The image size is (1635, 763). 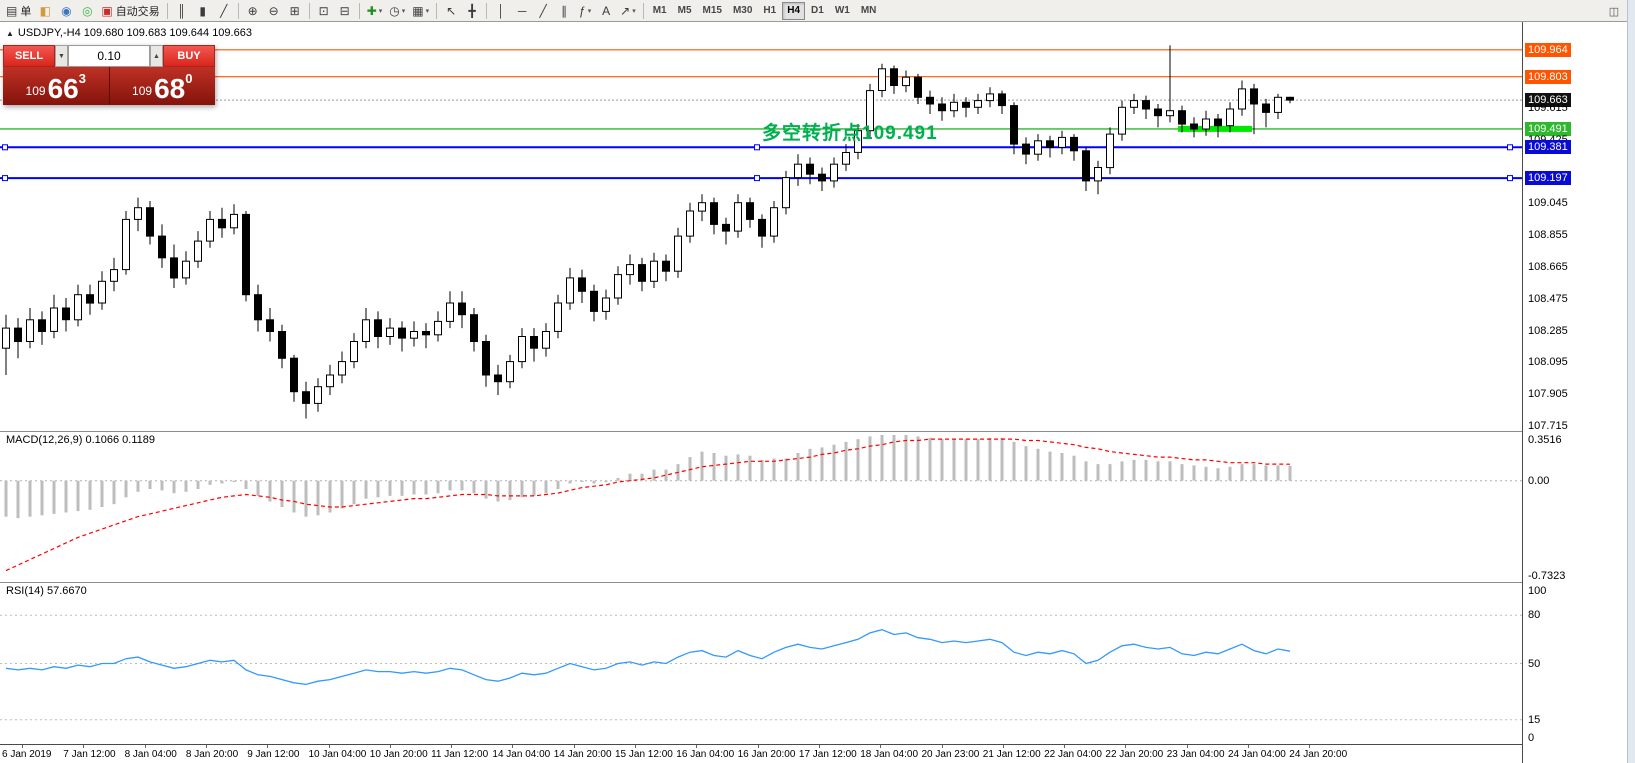 What do you see at coordinates (63, 88) in the screenshot?
I see `sell-price-big: 66` at bounding box center [63, 88].